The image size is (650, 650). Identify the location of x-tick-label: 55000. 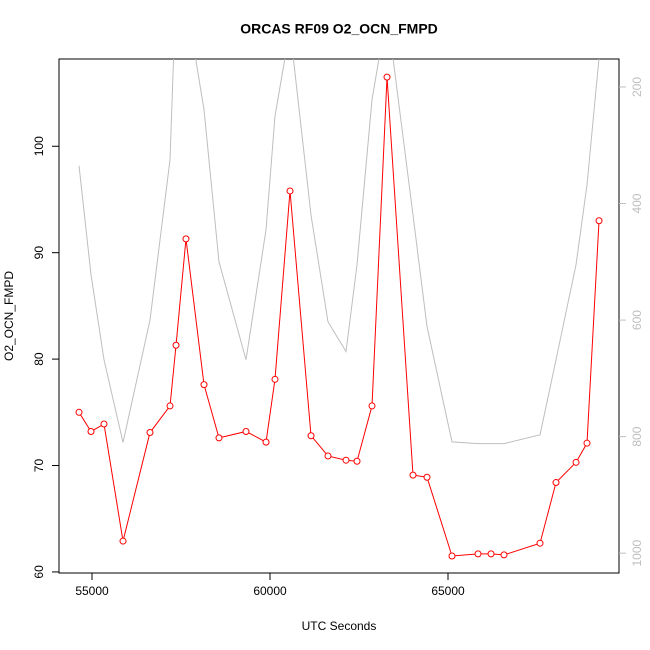
(92, 591).